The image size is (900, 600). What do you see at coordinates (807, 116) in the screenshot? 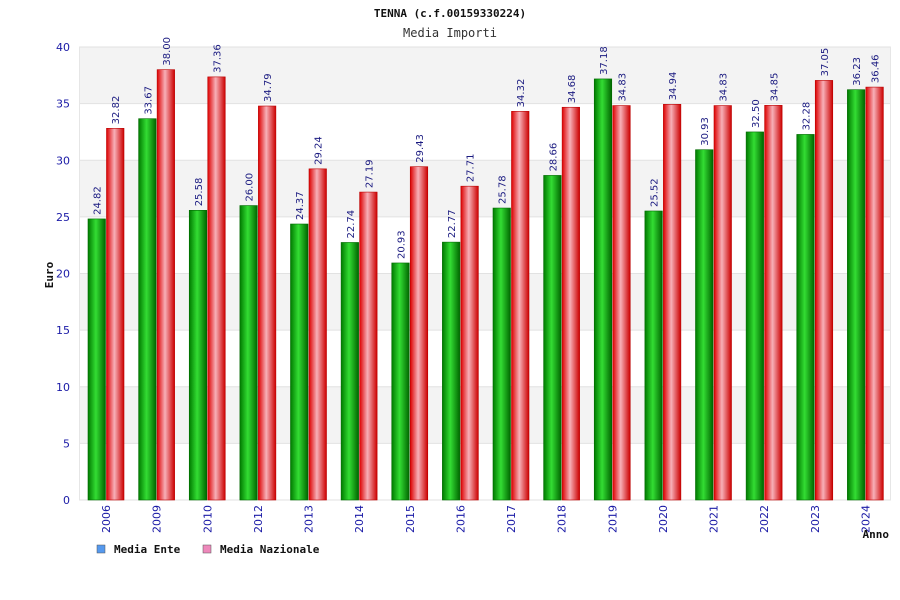
I see `data-label: 32.28` at bounding box center [807, 116].